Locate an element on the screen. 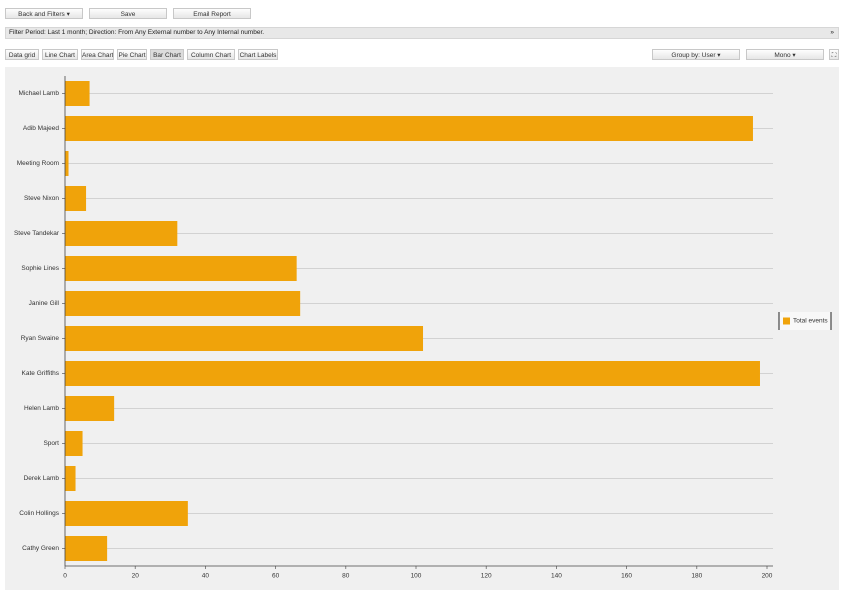  chart-type-button: Pie Chart is located at coordinates (132, 54).